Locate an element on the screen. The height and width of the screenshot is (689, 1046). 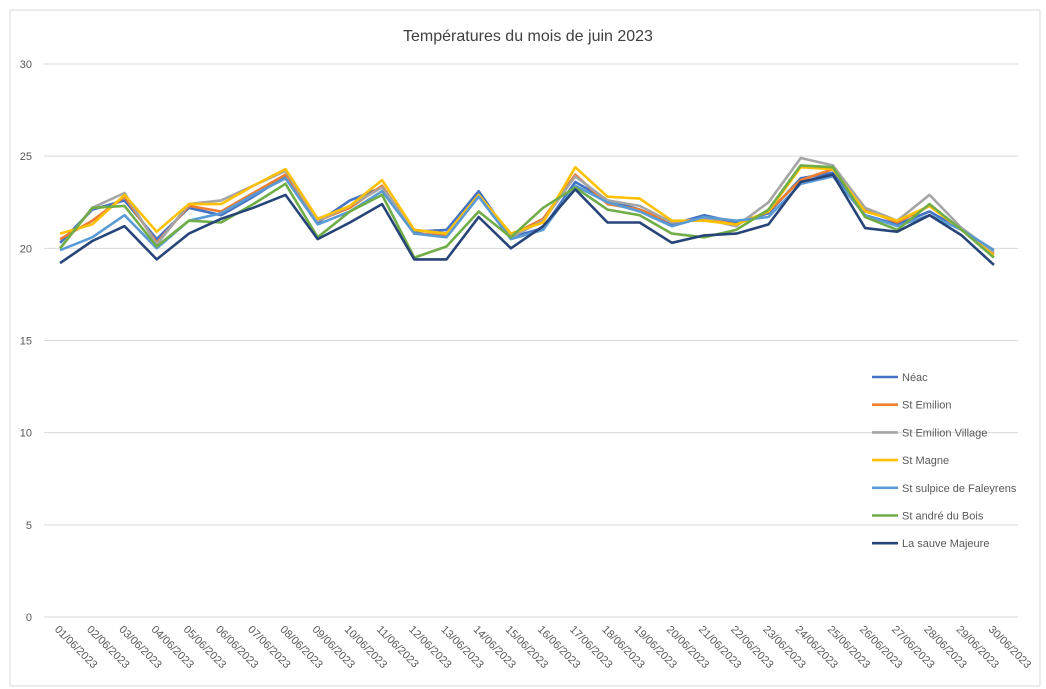
y-tick-label: 10 is located at coordinates (26, 434).